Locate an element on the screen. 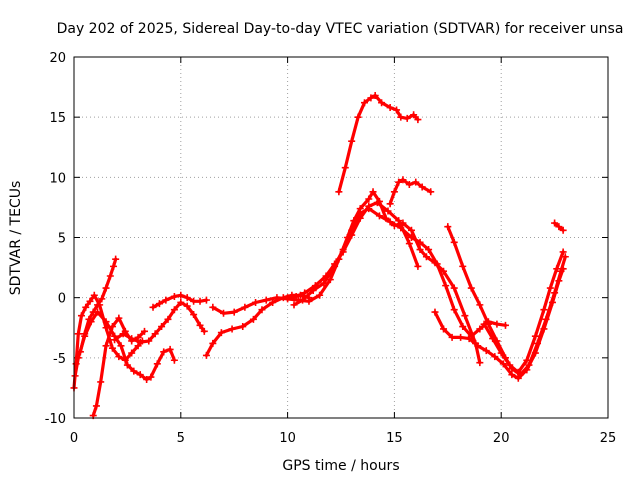  y-tick-label: -5 is located at coordinates (59, 359).